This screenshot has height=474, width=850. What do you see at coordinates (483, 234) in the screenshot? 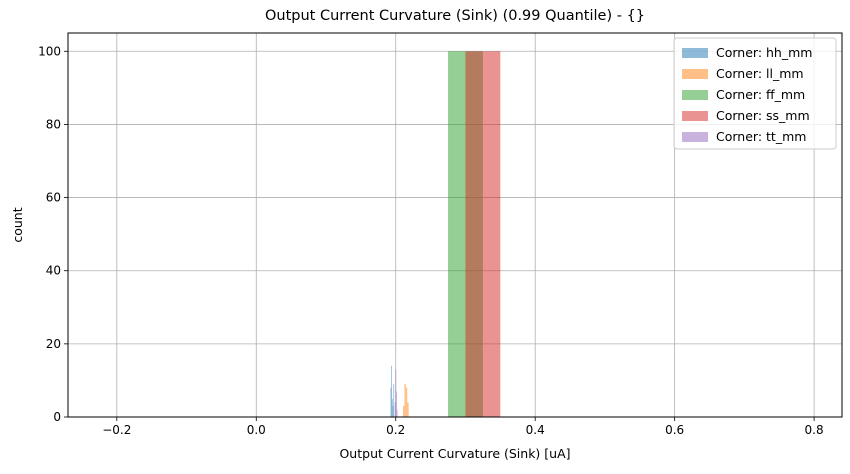
I see `histogram-bar-corner-ss-mm` at bounding box center [483, 234].